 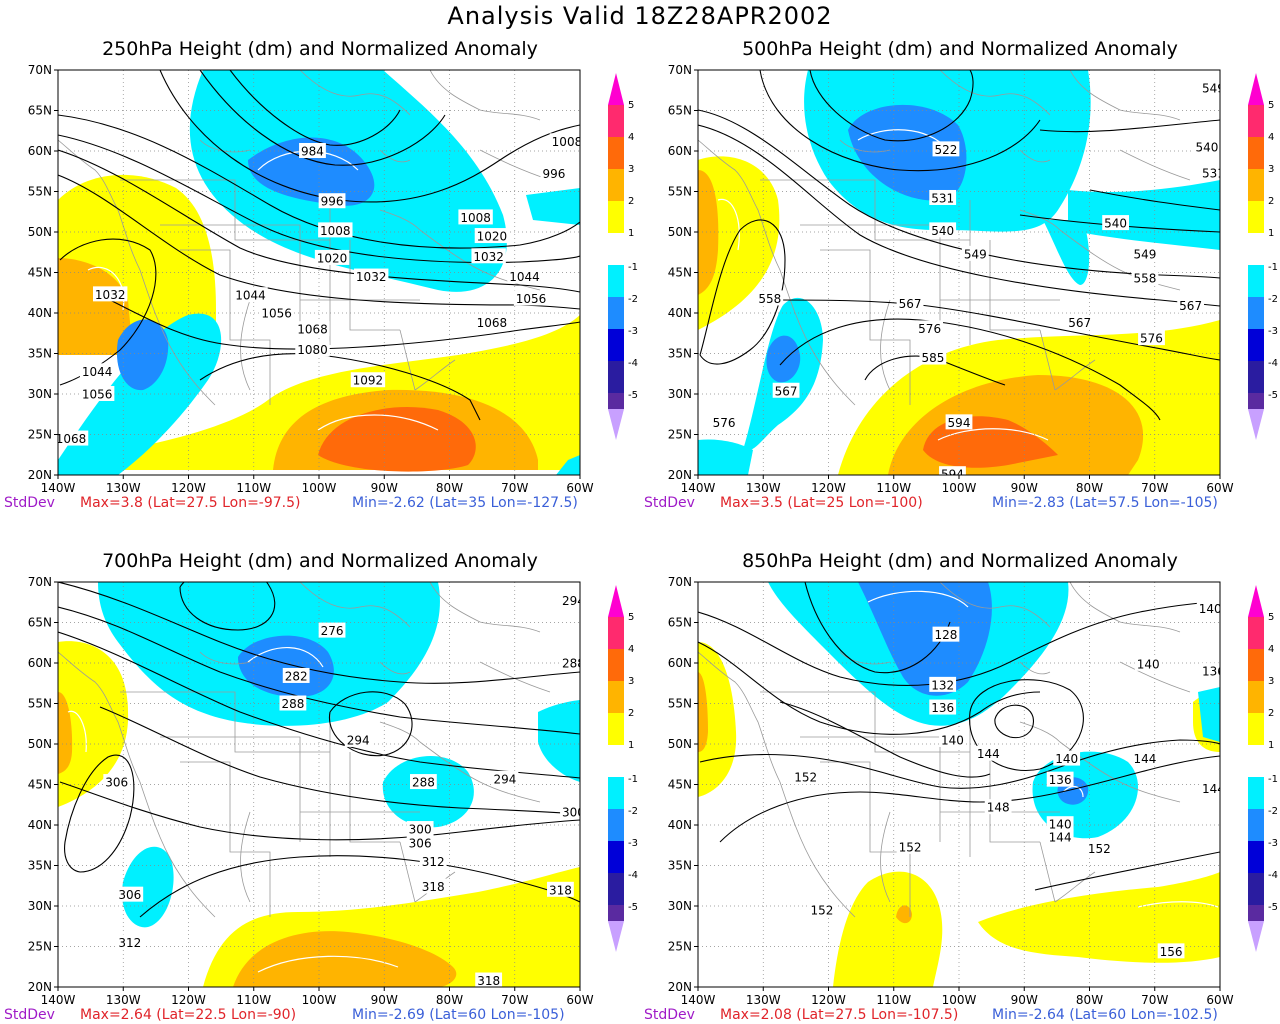 What do you see at coordinates (929, 329) in the screenshot?
I see `contour-label: 576` at bounding box center [929, 329].